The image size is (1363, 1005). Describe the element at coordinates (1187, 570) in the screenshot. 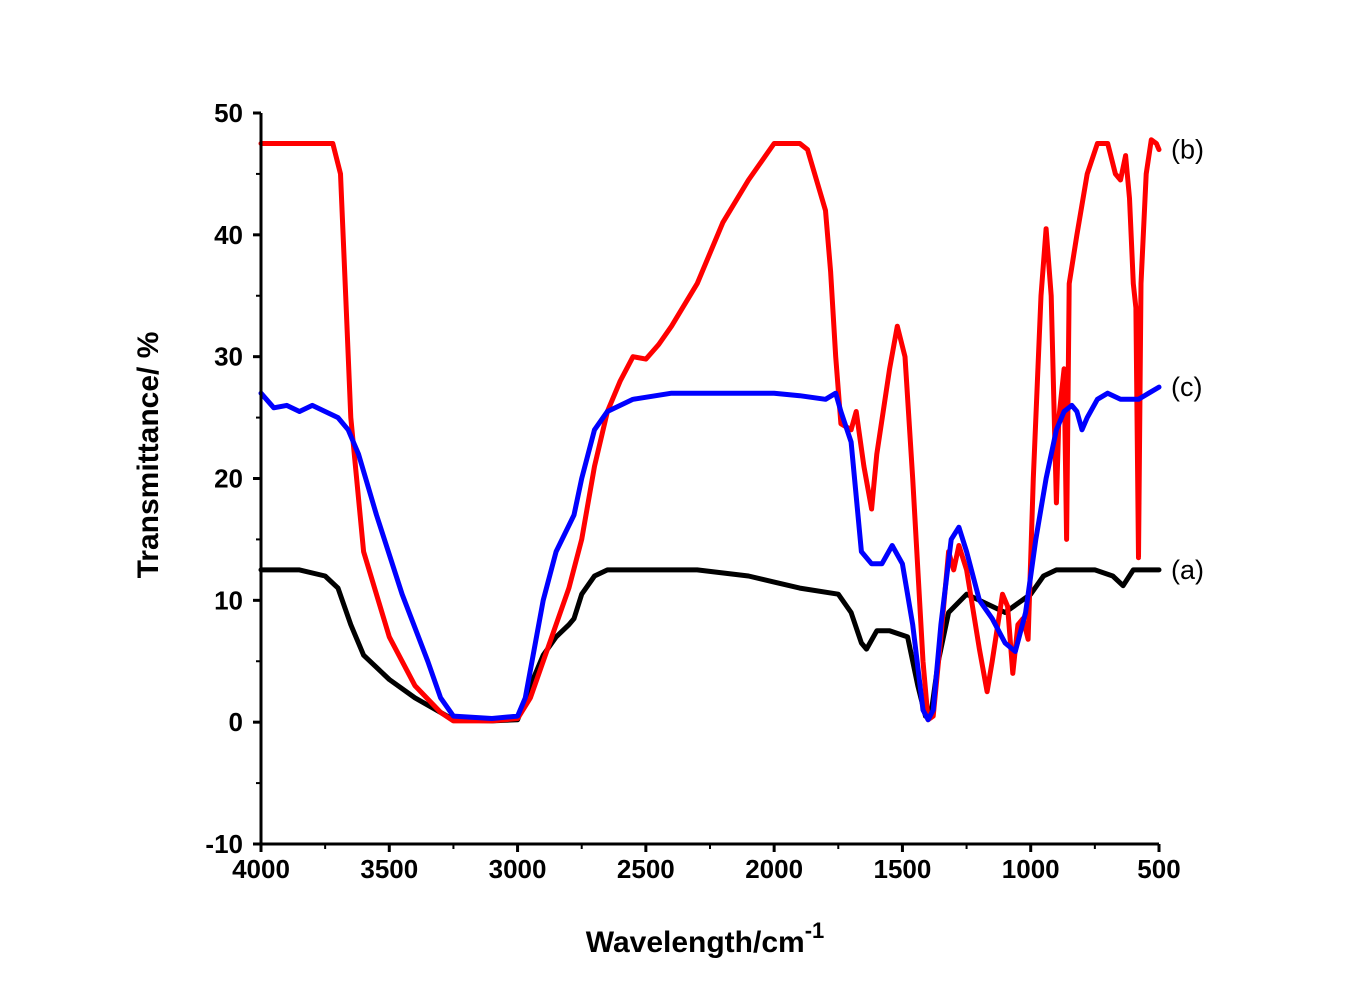

I see `series-label-0: (a)` at that location.